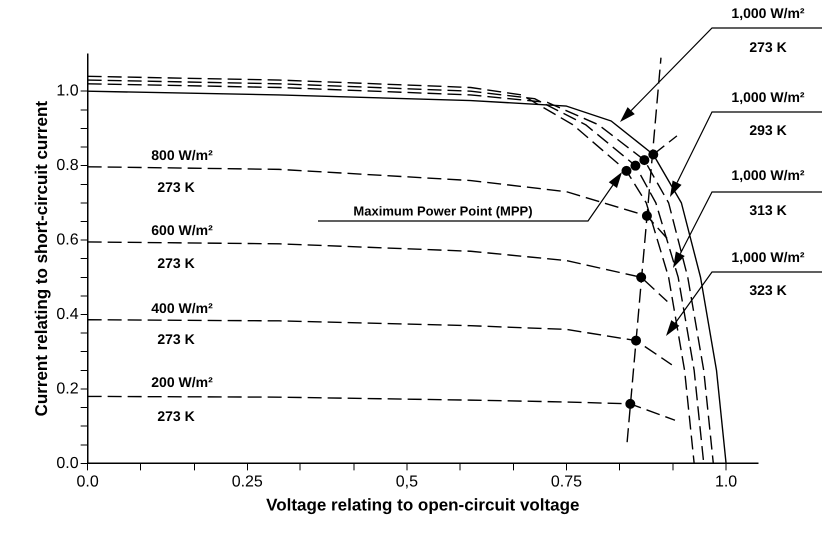 The width and height of the screenshot is (824, 533). I want to click on annotation: 800 W/m², so click(182, 155).